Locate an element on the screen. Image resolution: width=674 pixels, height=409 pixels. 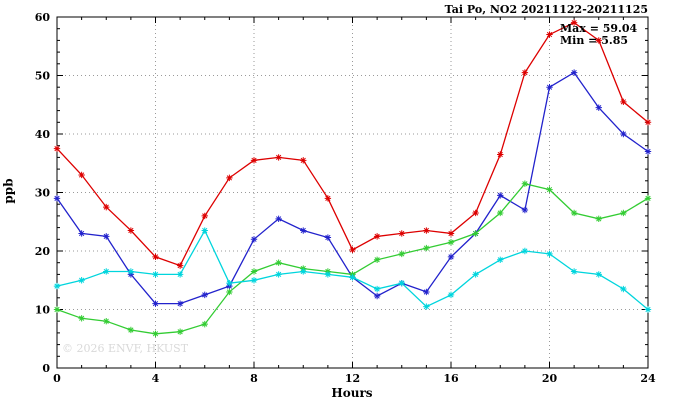
x-tick-label: 20 is located at coordinates (550, 378).